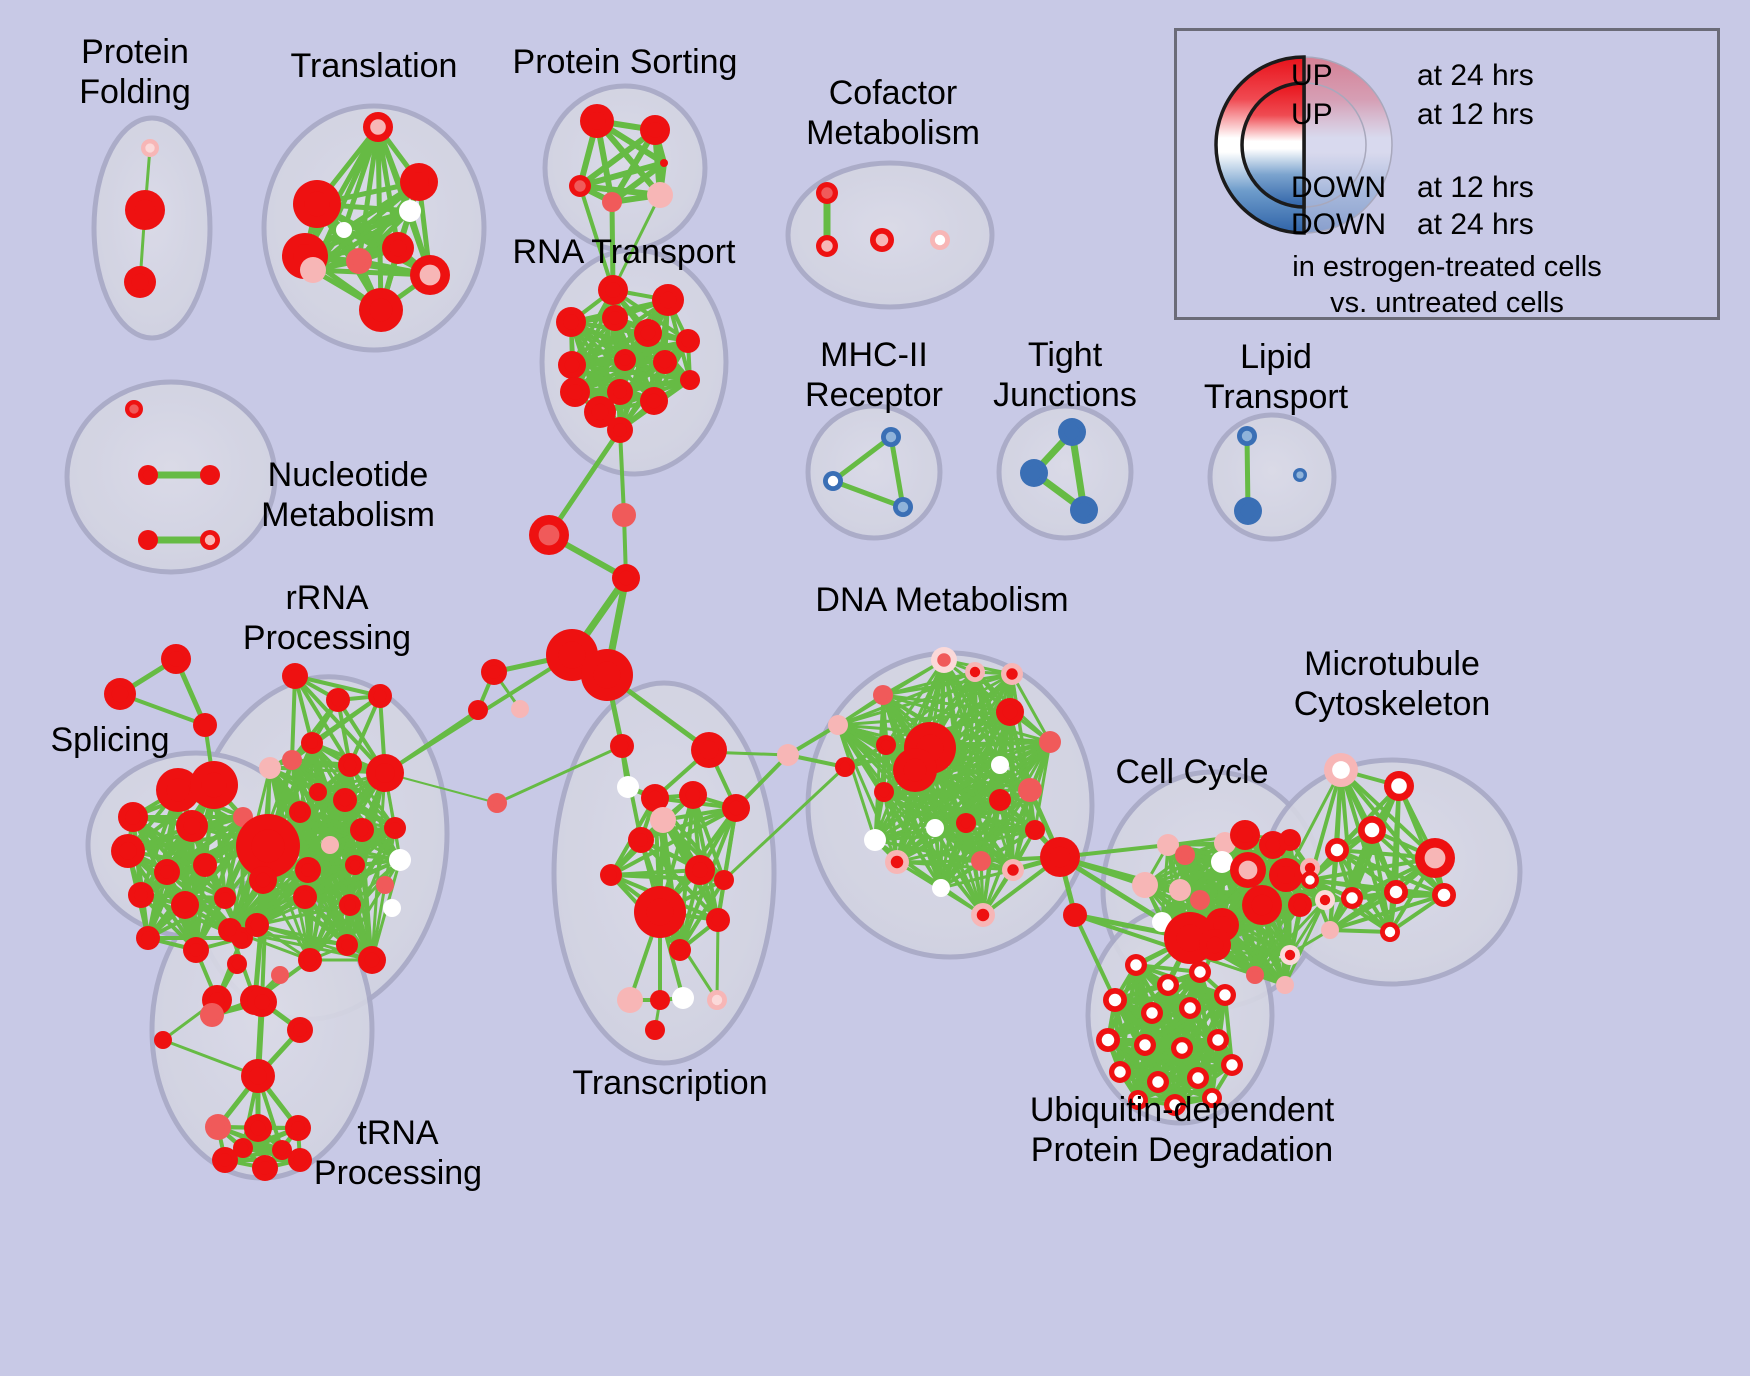 This screenshot has height=1376, width=1750. Describe the element at coordinates (893, 113) in the screenshot. I see `cluster-label-cofactor-metabolism: Cofactor Metabolism` at that location.